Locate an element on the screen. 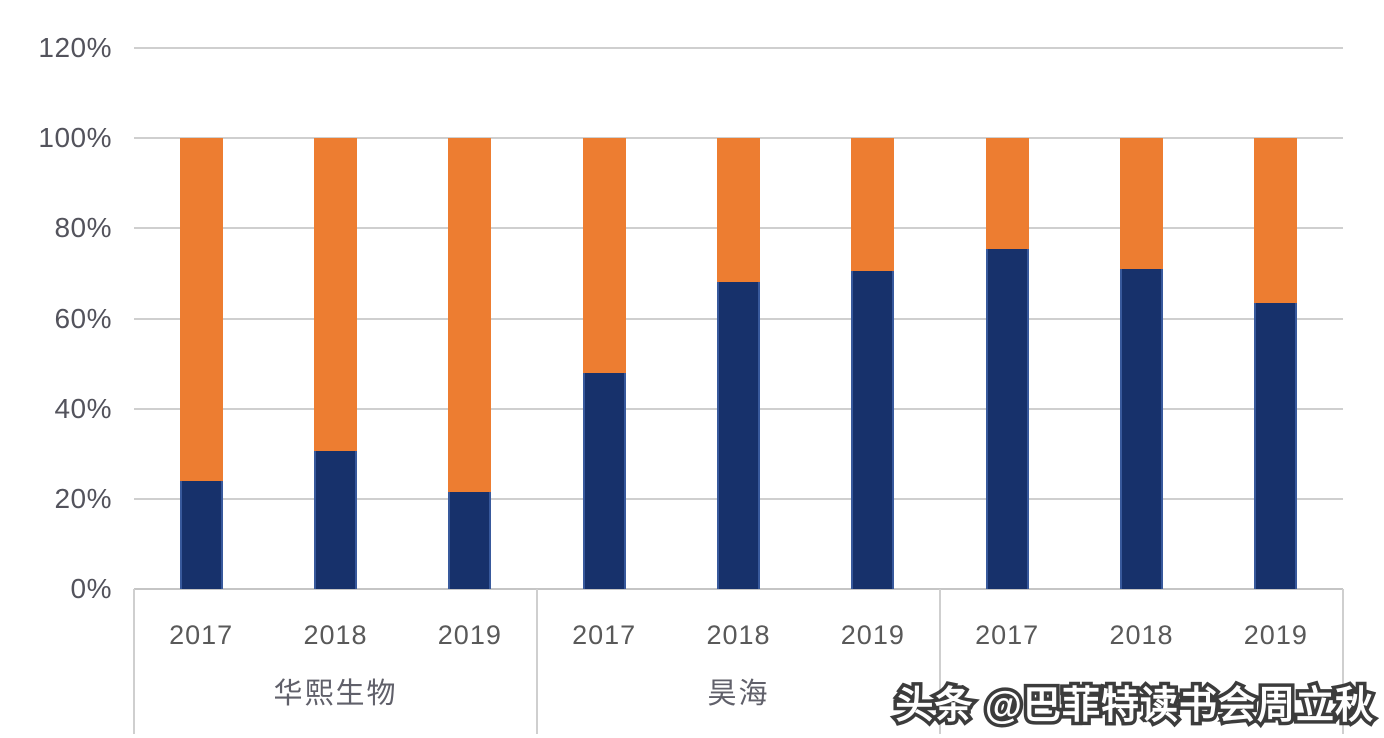 The height and width of the screenshot is (738, 1384). watermark-outline: 头条 @巴菲特读书会周立秋 is located at coordinates (1134, 706).